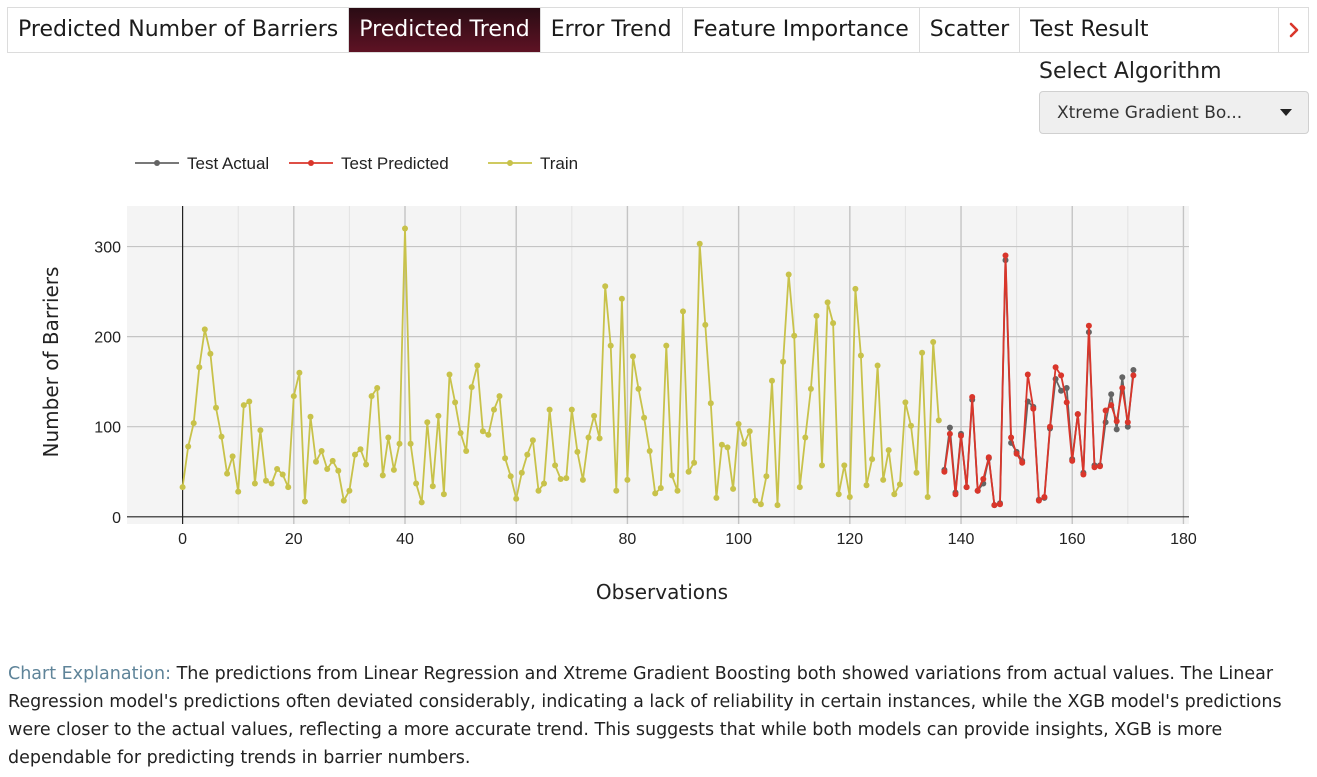  What do you see at coordinates (445, 30) in the screenshot?
I see `tab-predicted-trend: Predicted Trend` at bounding box center [445, 30].